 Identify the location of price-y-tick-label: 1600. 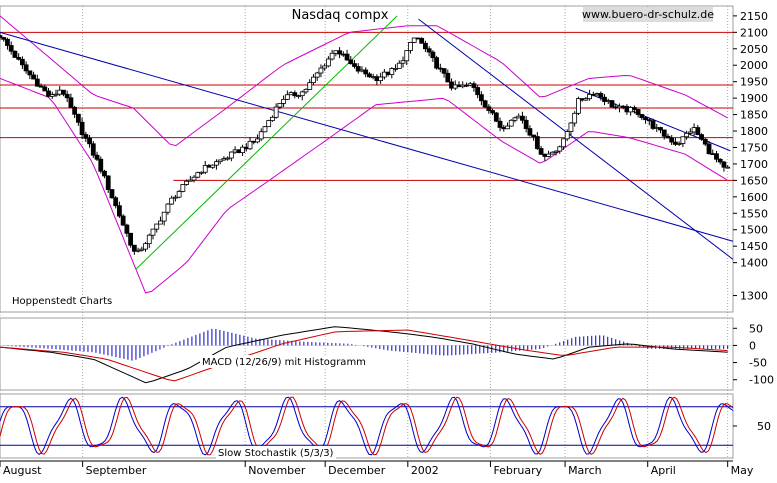
(754, 197).